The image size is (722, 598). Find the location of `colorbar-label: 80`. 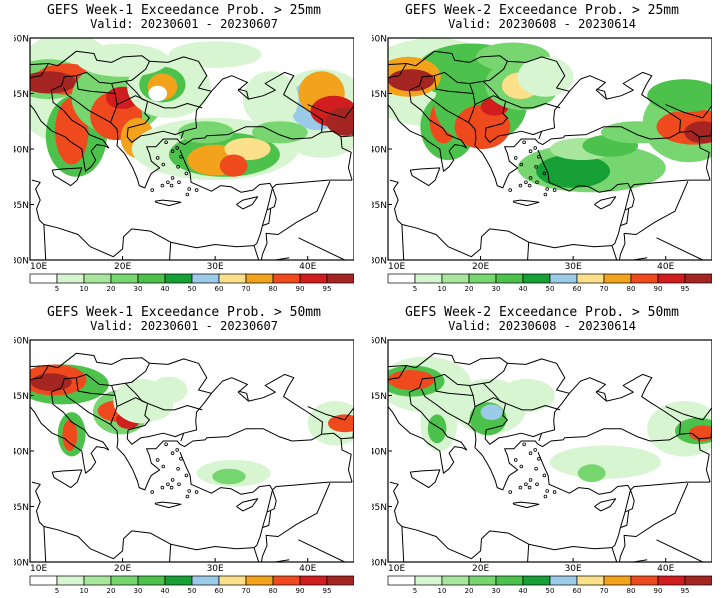

colorbar-label: 80 is located at coordinates (273, 289).